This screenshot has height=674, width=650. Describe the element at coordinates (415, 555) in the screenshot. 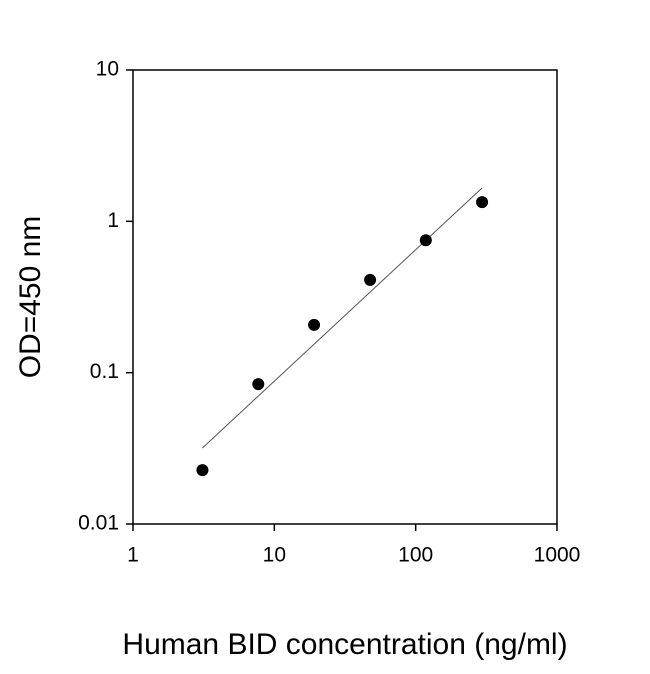

I see `x-tick-label: 100` at that location.